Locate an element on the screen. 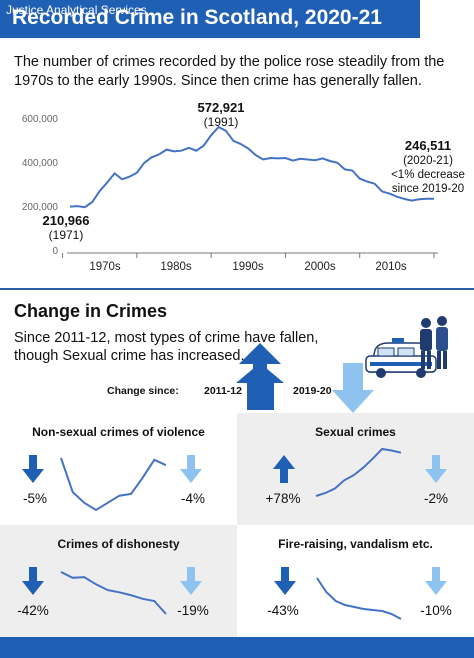  change-2019-value: -19% is located at coordinates (193, 610).